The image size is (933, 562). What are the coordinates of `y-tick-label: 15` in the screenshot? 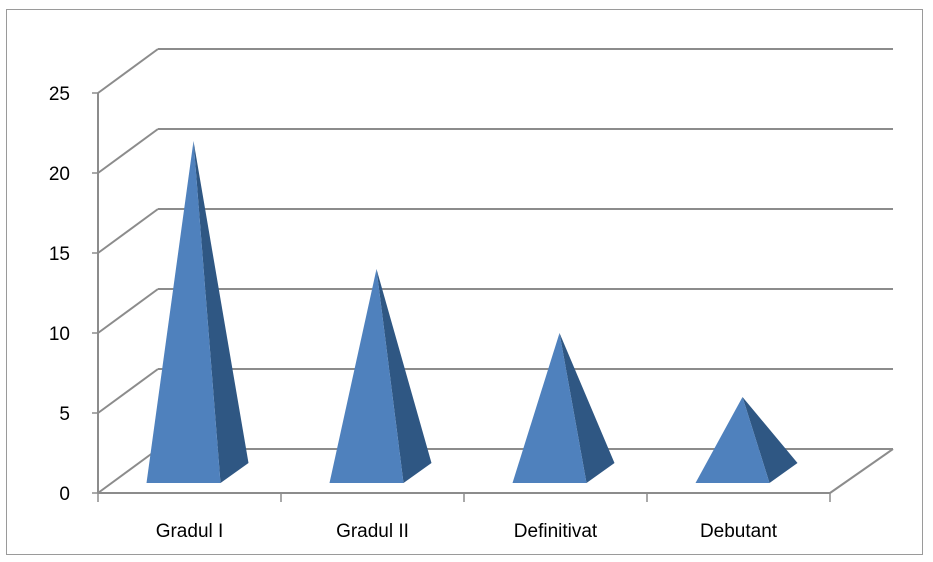 It's located at (59, 254).